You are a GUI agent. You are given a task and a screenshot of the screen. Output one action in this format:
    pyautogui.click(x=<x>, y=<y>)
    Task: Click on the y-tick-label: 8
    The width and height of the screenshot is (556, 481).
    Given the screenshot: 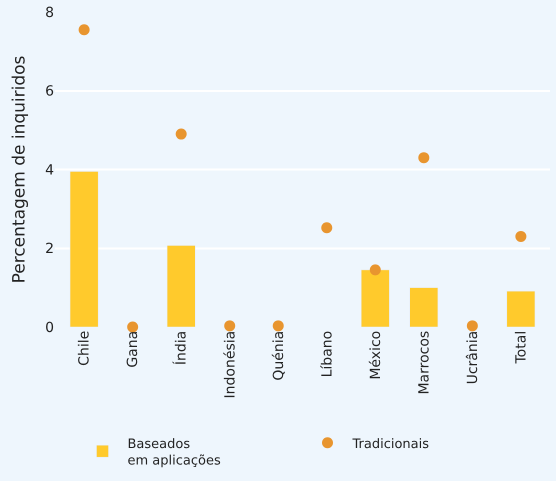 What is the action you would take?
    pyautogui.click(x=49, y=12)
    